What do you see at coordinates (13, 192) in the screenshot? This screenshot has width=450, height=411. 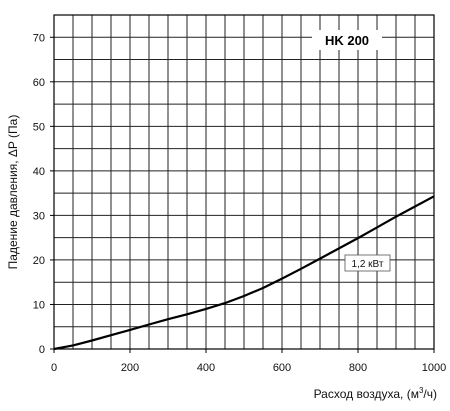 I see `y-axis-label: Падение давления, ΔP (Па)` at bounding box center [13, 192].